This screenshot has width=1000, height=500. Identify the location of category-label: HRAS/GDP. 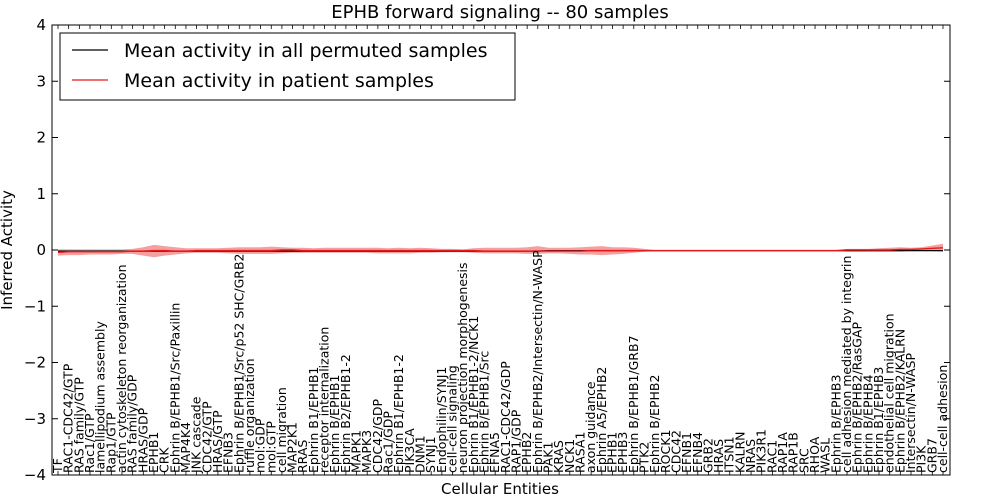
(142, 440).